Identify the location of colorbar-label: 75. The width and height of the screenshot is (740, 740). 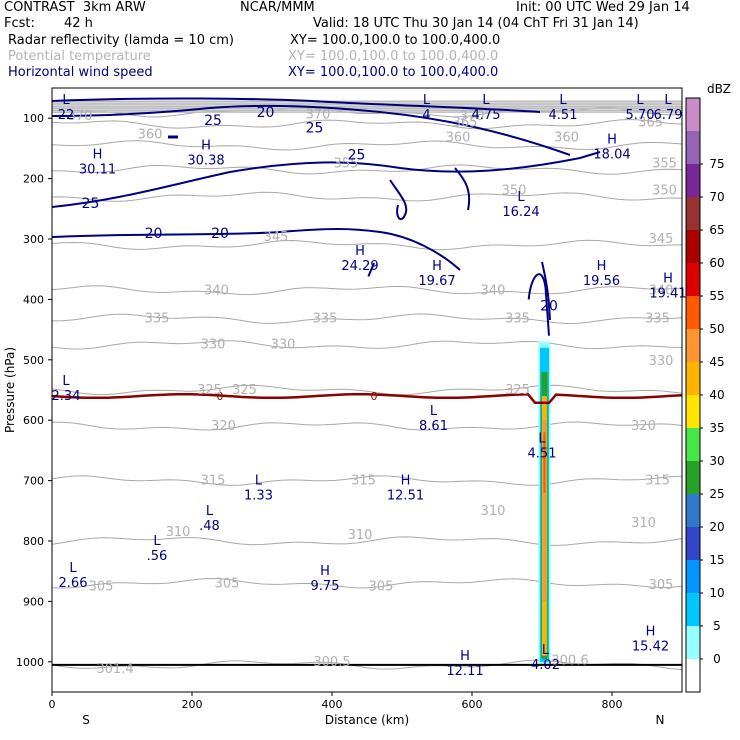
(716, 164).